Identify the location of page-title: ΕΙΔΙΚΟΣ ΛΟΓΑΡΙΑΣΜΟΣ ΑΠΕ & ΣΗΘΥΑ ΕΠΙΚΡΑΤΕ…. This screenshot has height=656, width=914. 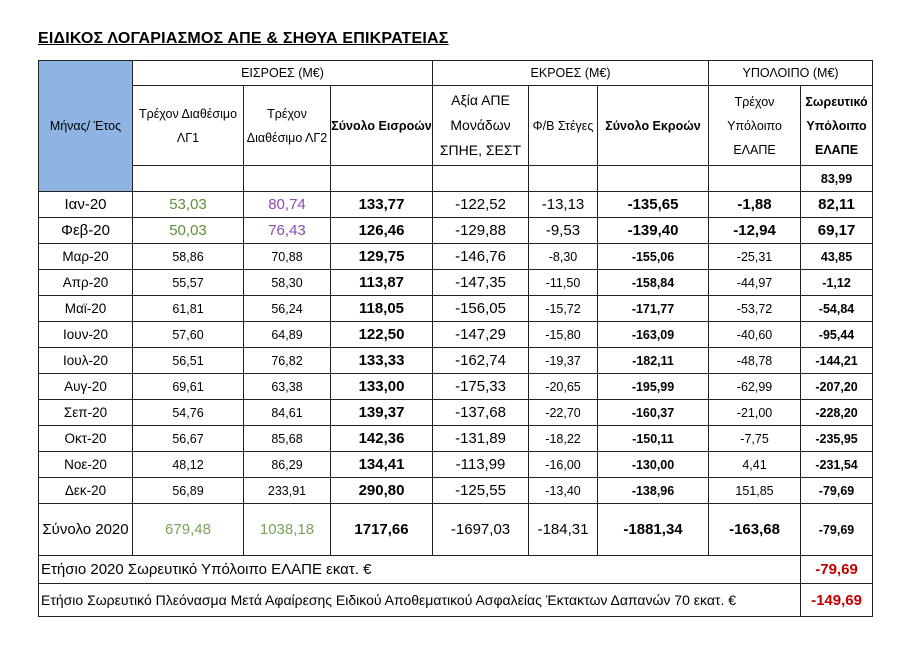
(243, 38).